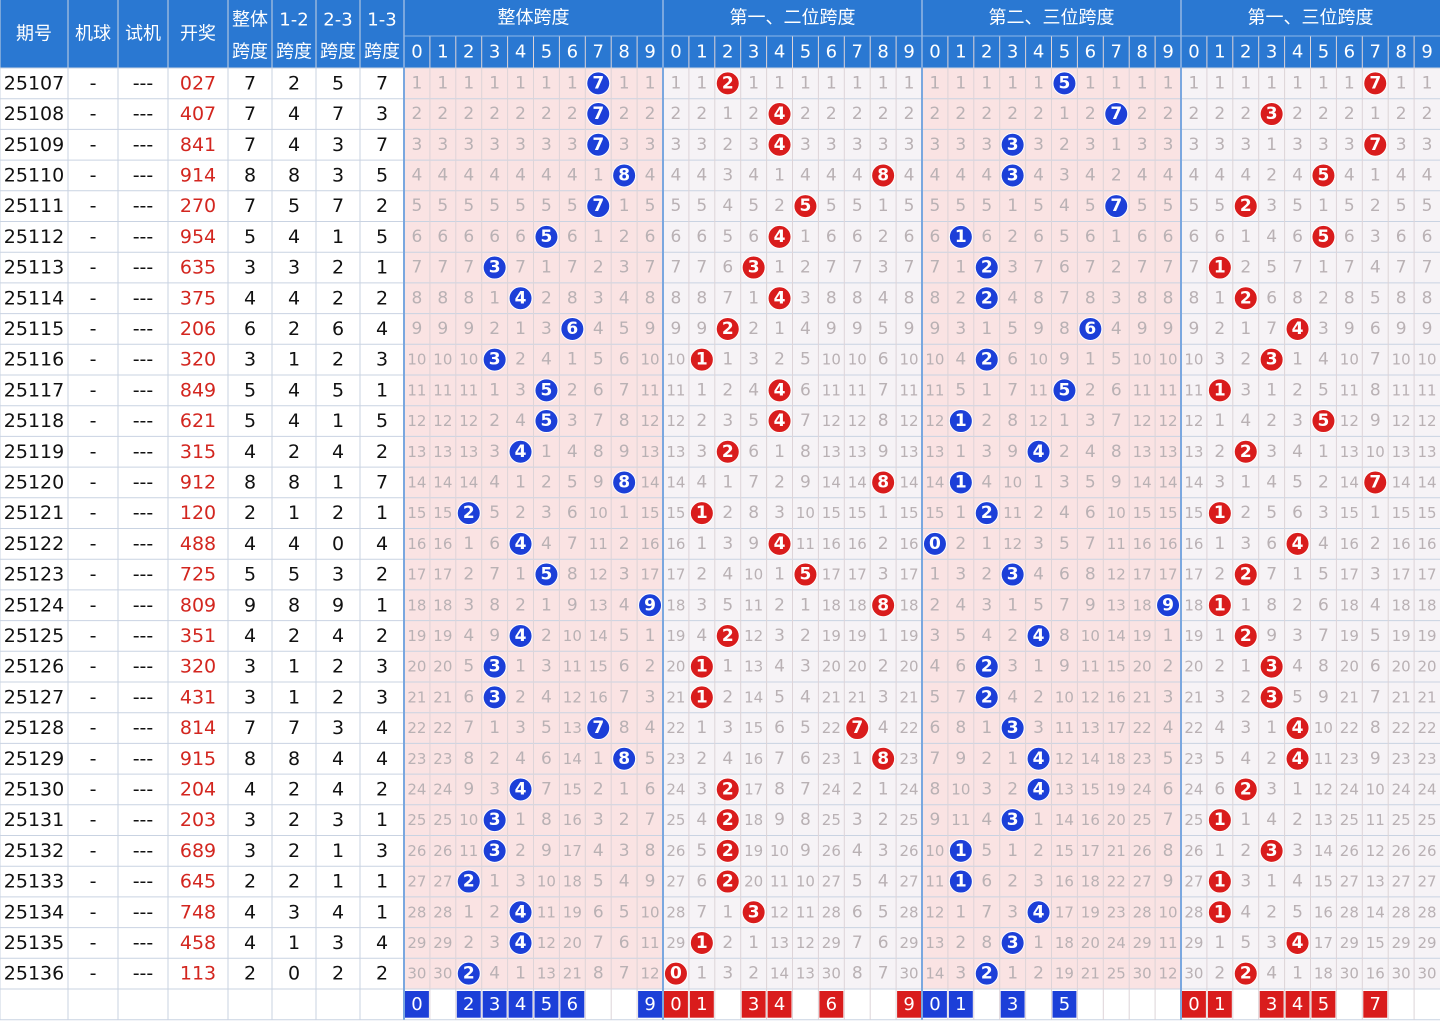 This screenshot has width=1440, height=1025. What do you see at coordinates (442, 882) in the screenshot?
I see `missing-count: 27` at bounding box center [442, 882].